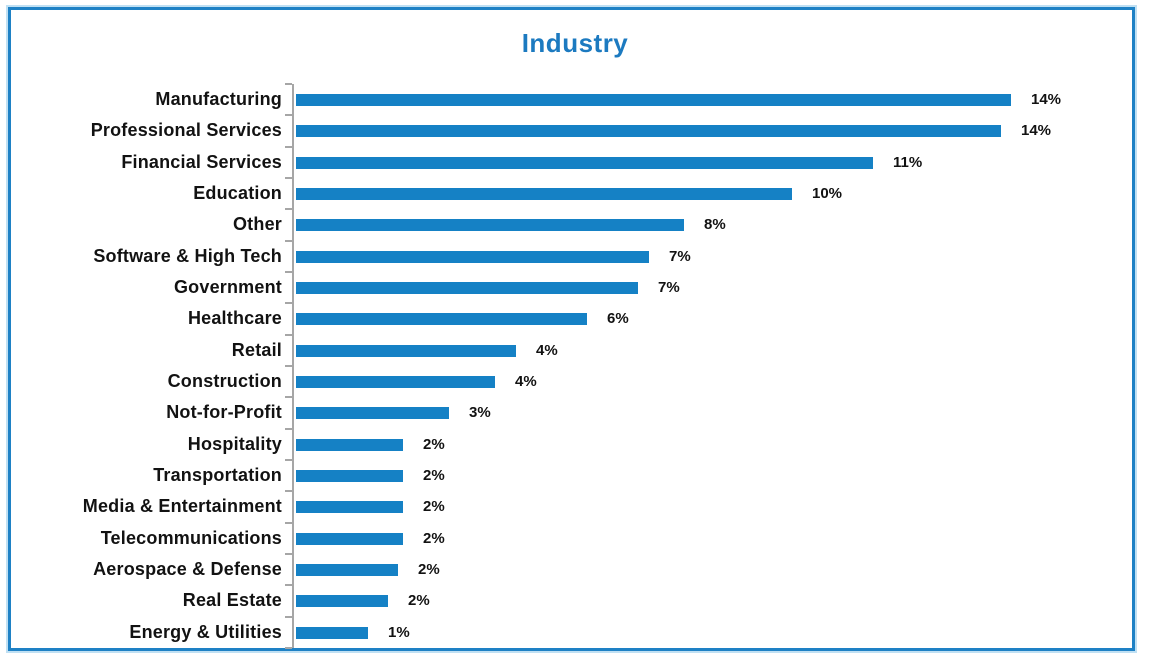 The width and height of the screenshot is (1150, 669). I want to click on value-label: 6%, so click(618, 318).